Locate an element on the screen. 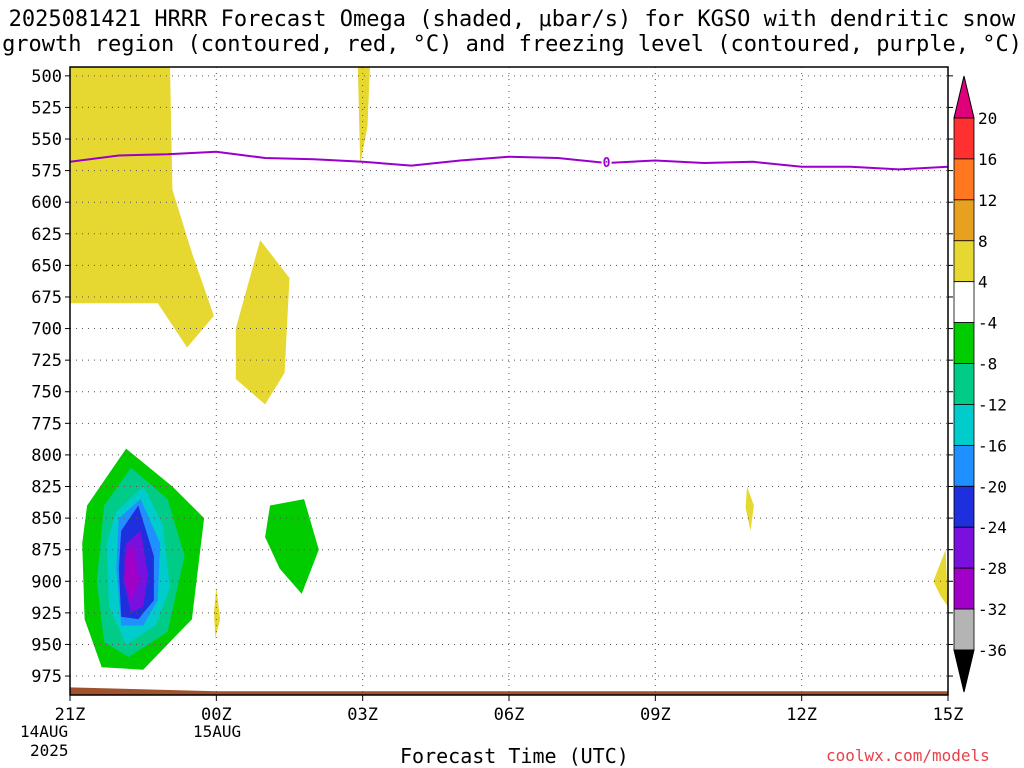  colorbar-label-20: 20 is located at coordinates (987, 118).